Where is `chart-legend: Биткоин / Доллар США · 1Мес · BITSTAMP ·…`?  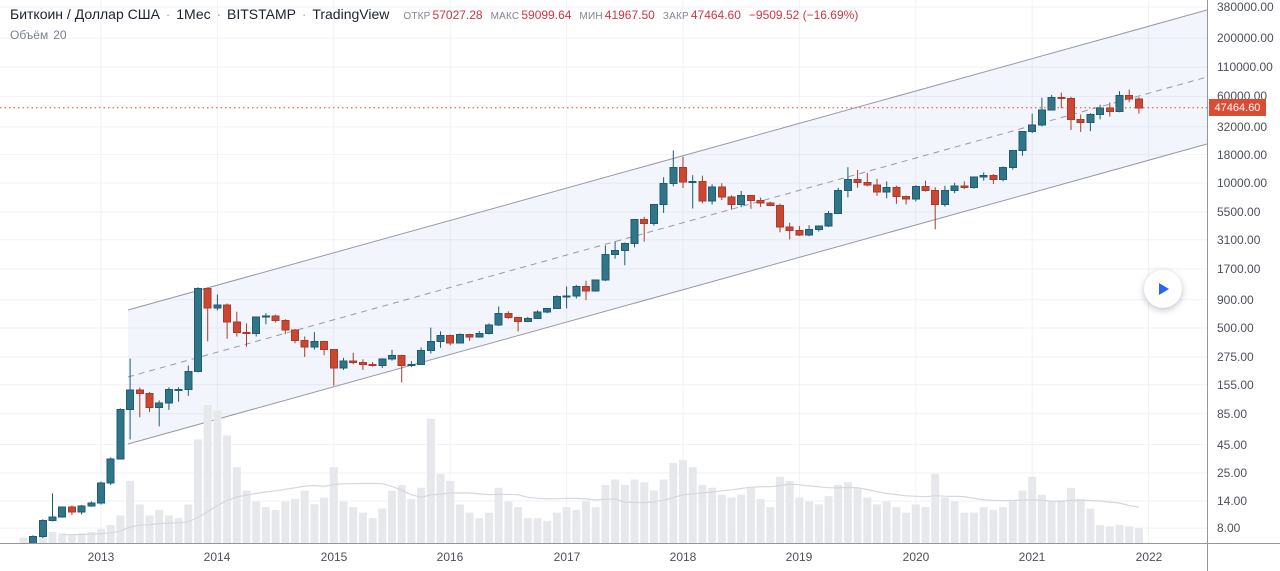
chart-legend: Биткоин / Доллар США · 1Мес · BITSTAMP ·… is located at coordinates (434, 24).